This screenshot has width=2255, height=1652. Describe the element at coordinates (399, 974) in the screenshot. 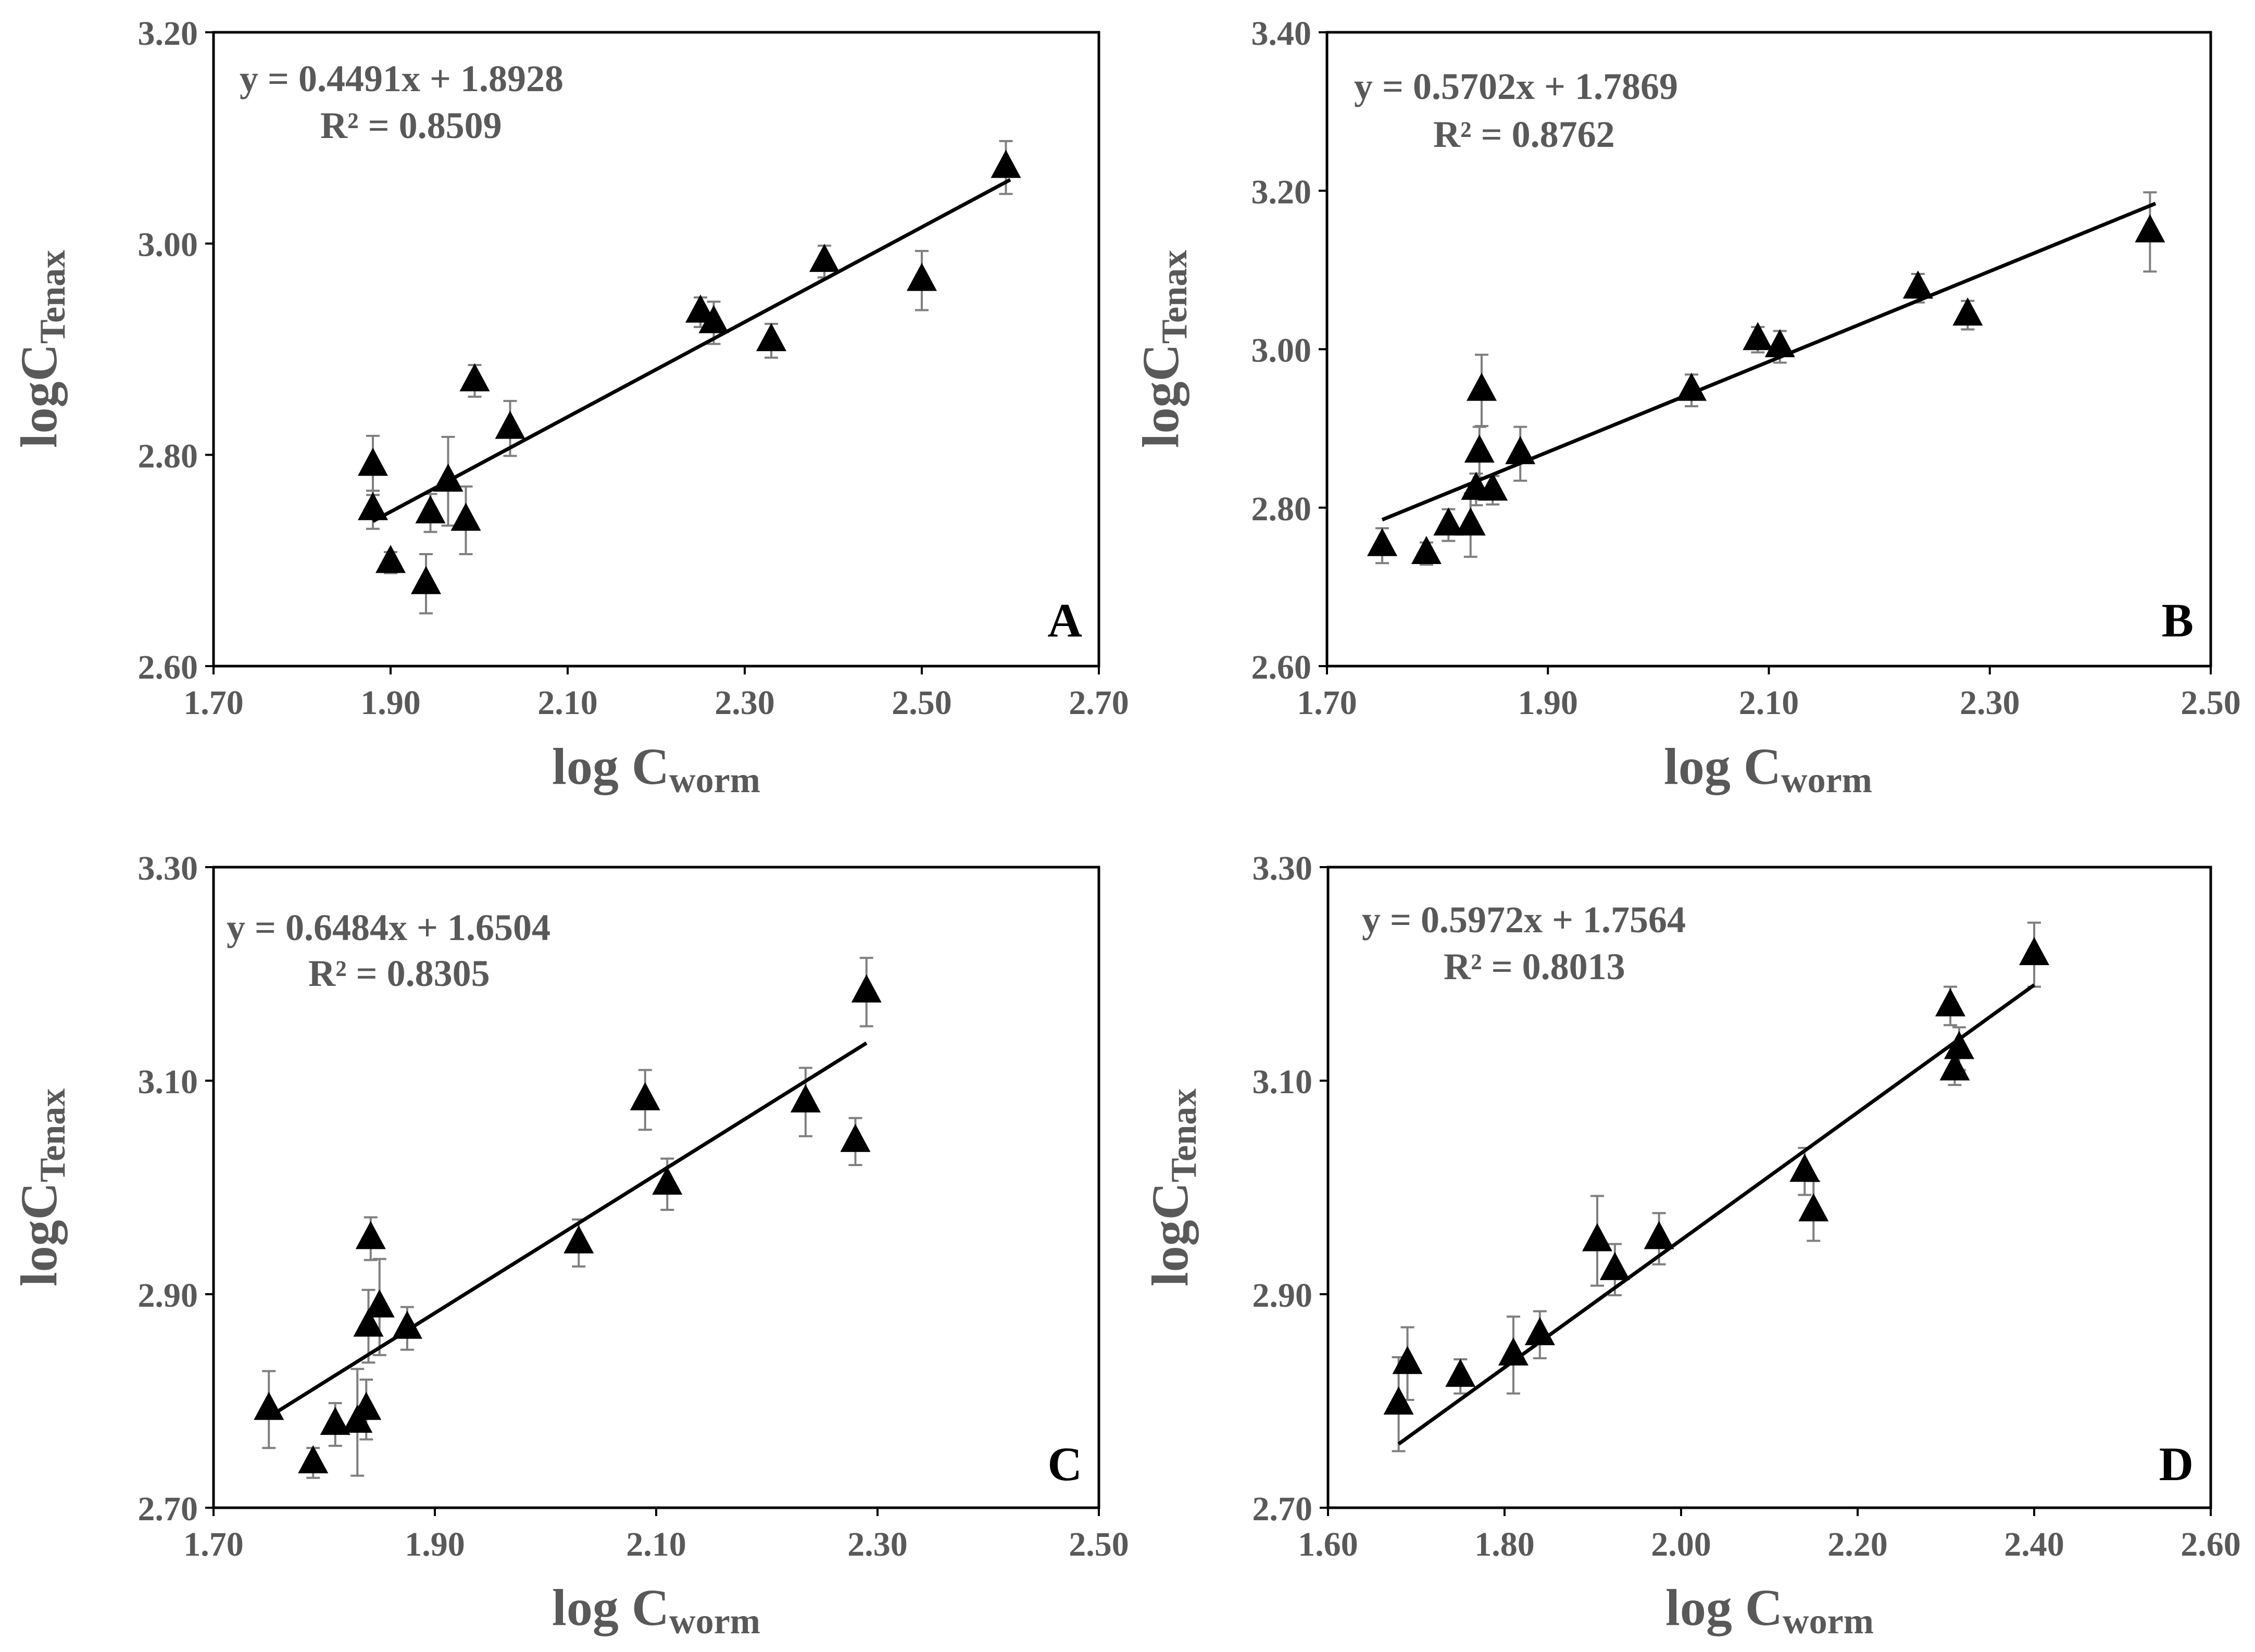

I see `r-squared: R² = 0.8305` at that location.